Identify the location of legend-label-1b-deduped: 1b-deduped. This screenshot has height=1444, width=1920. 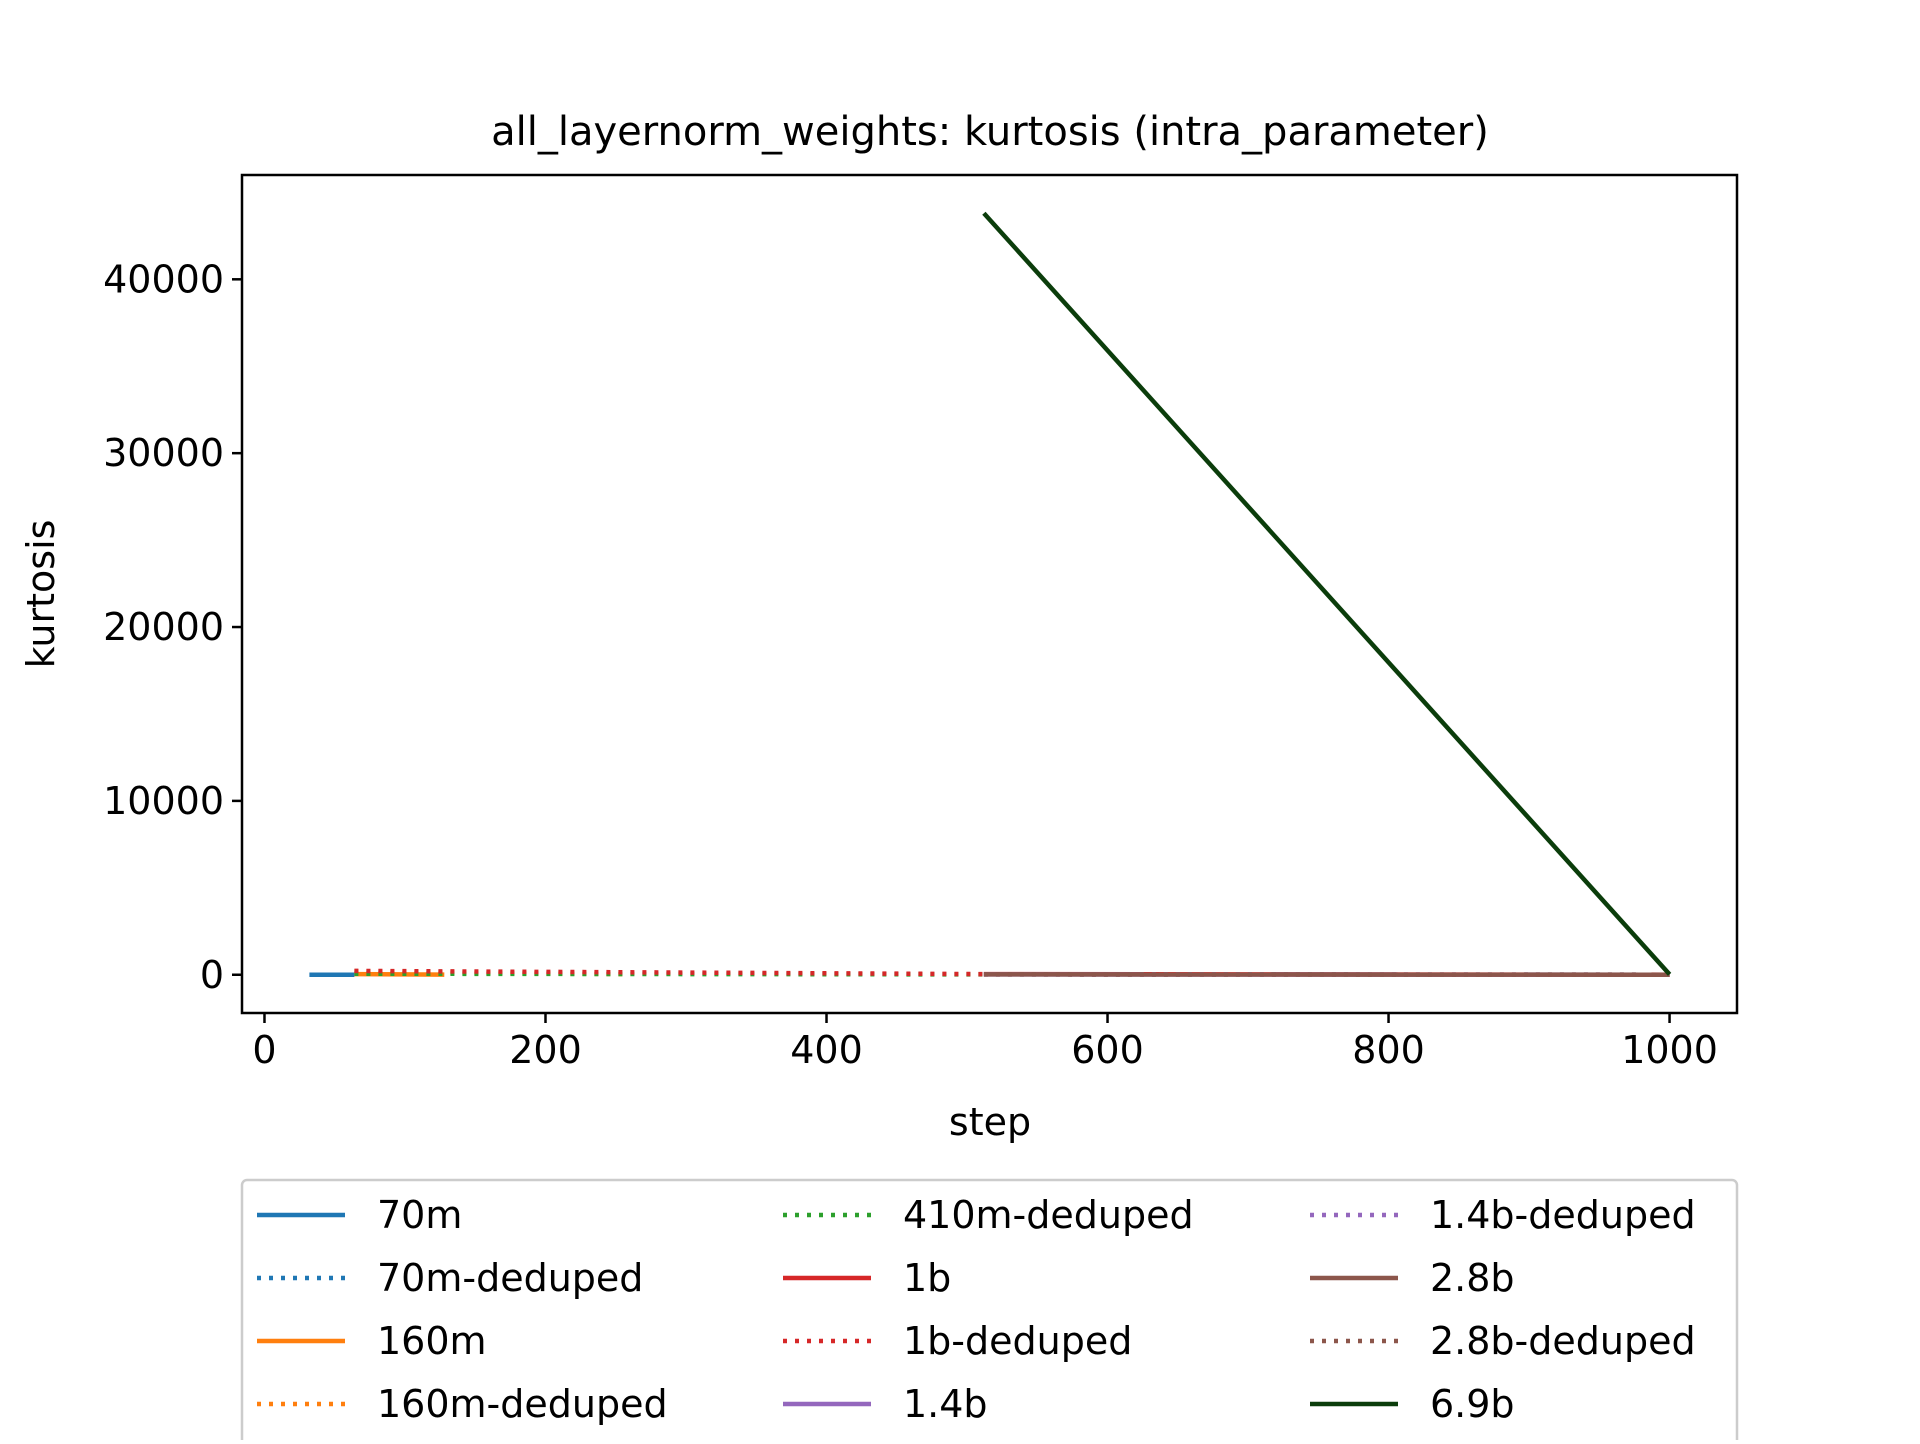
(1017, 1341).